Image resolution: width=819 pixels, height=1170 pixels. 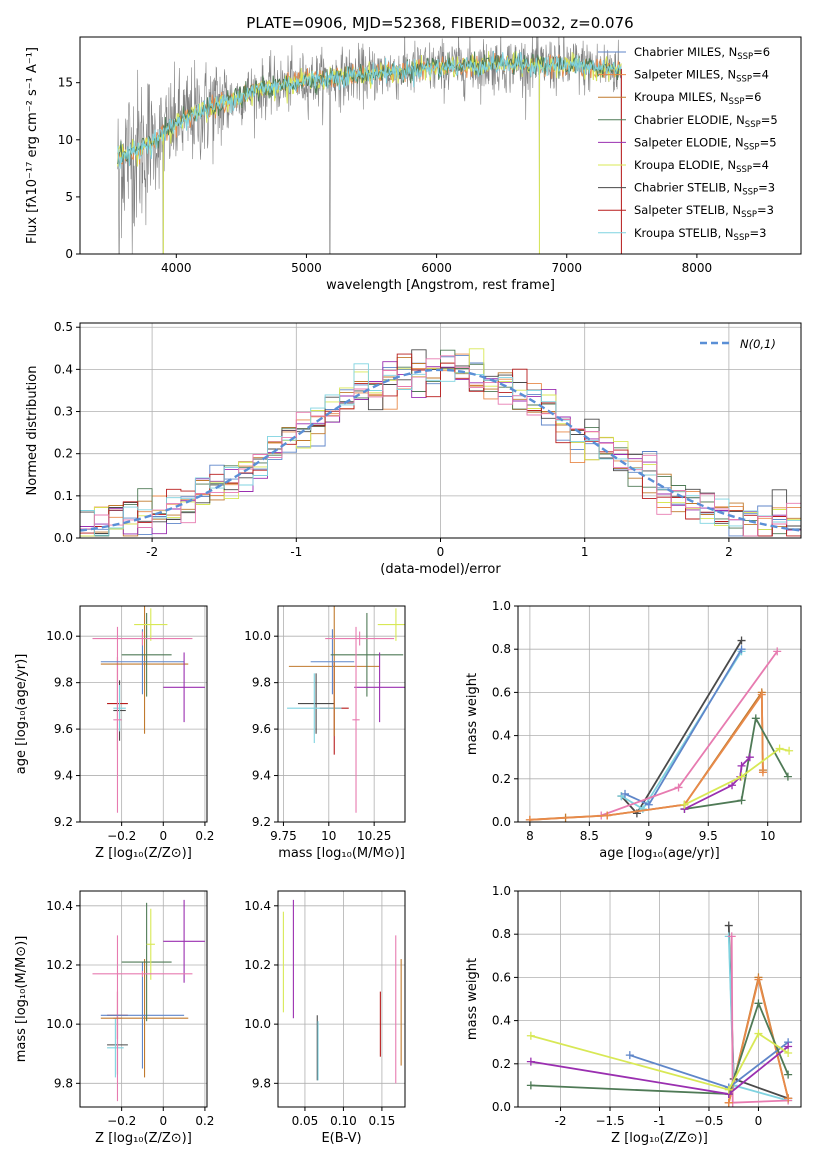 I want to click on plot-area-age_vs_mass, so click(x=346, y=709).